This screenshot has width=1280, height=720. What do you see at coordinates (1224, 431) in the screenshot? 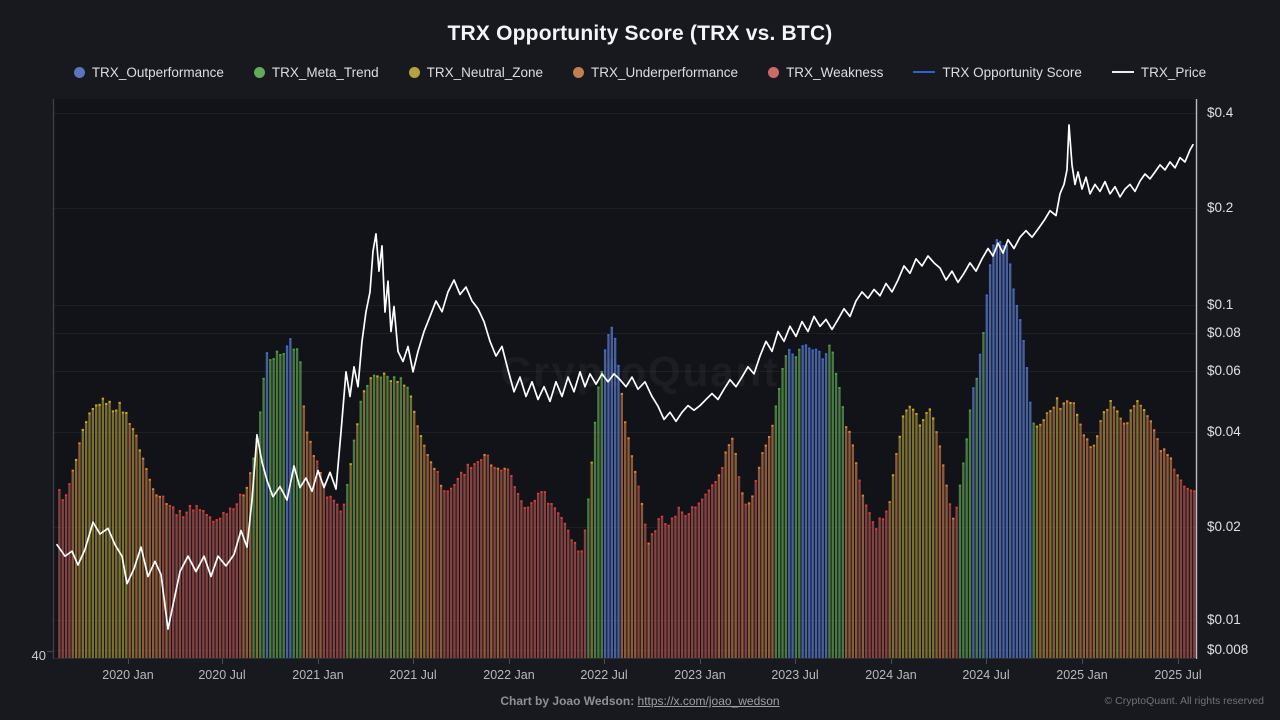
I see `price-tick-0.04: $0.04` at bounding box center [1224, 431].